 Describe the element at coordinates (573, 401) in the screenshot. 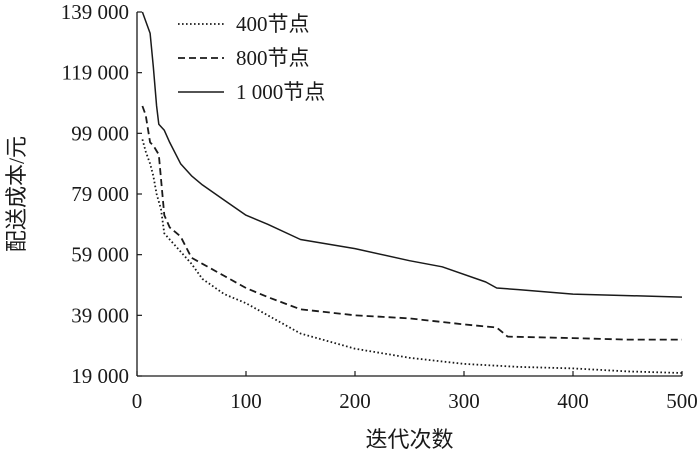

I see `x-tick-label: 400` at that location.